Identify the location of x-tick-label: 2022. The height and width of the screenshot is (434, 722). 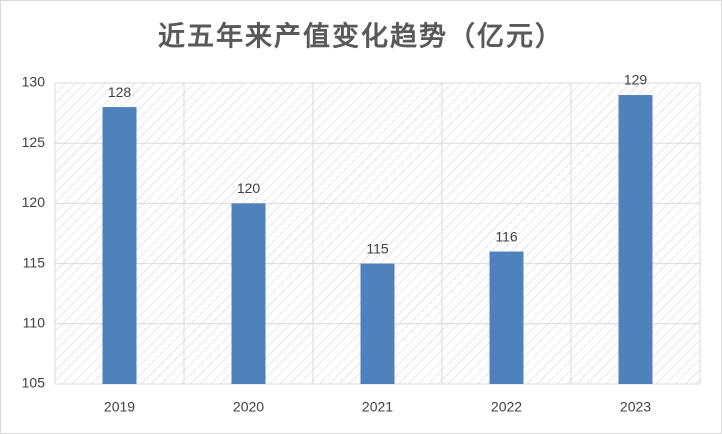
(506, 407).